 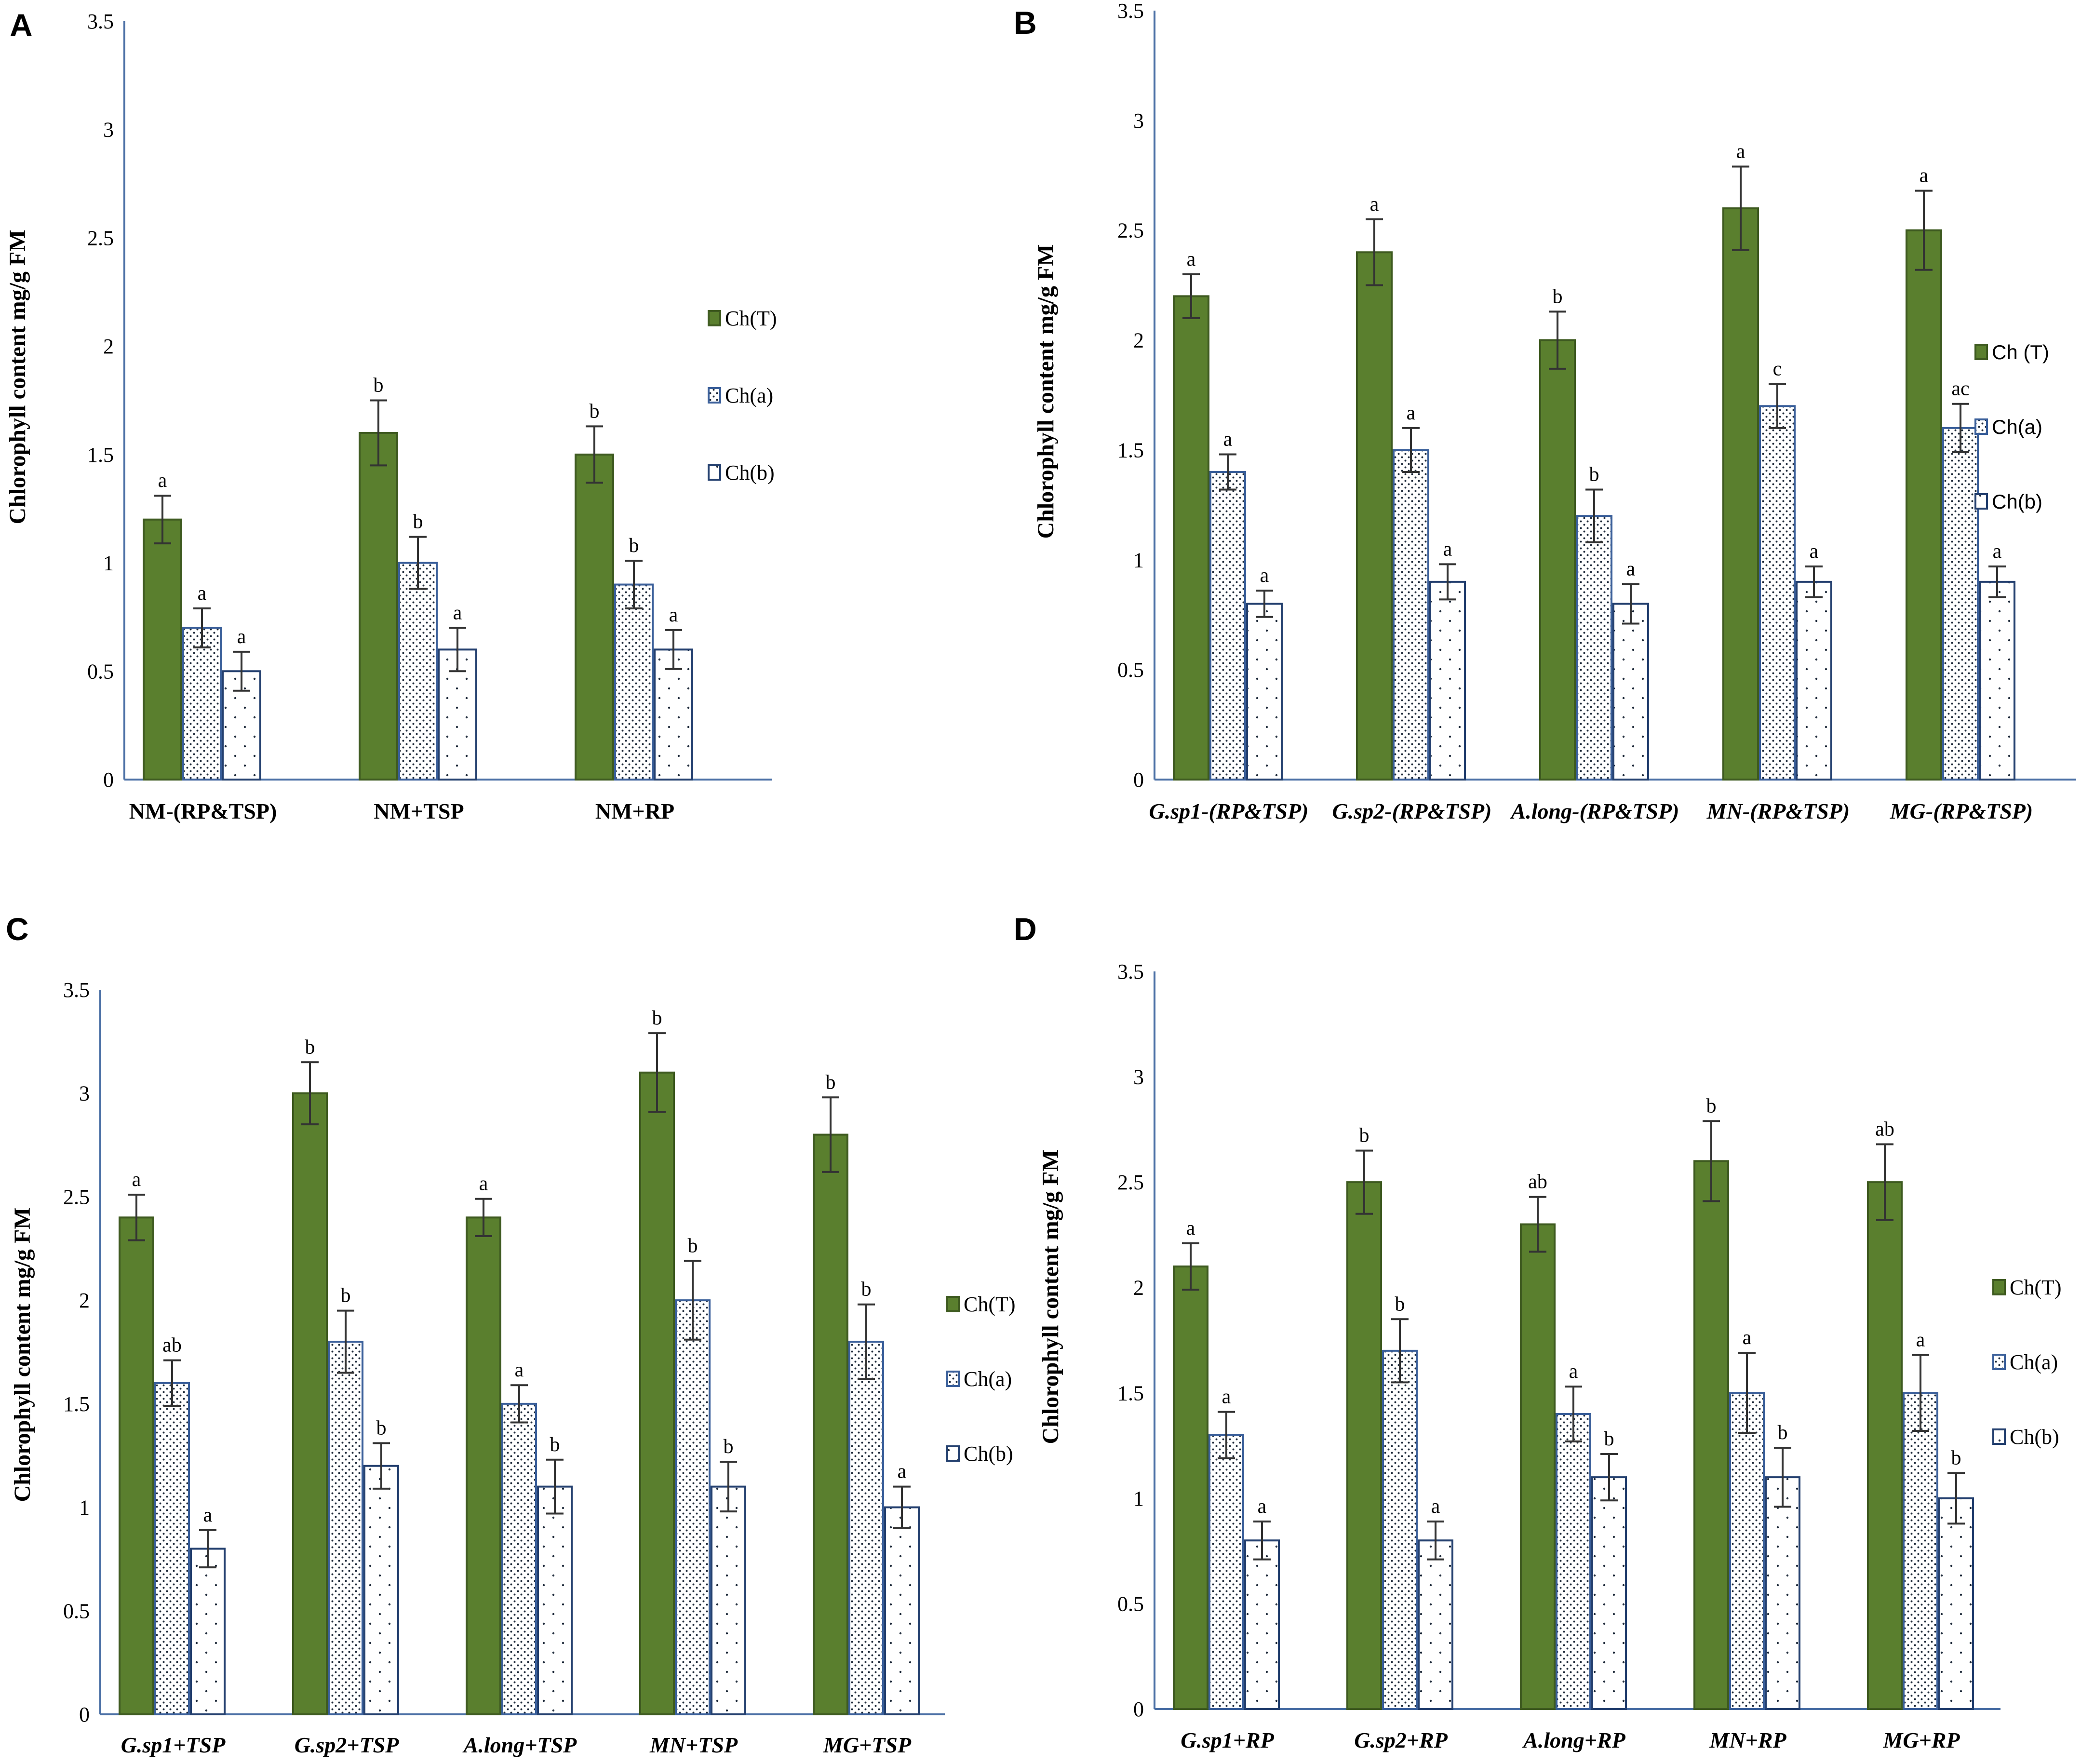 I want to click on significance-letters: a b ab b ab a b a a a a a b b b, so click(x=1573, y=1306).